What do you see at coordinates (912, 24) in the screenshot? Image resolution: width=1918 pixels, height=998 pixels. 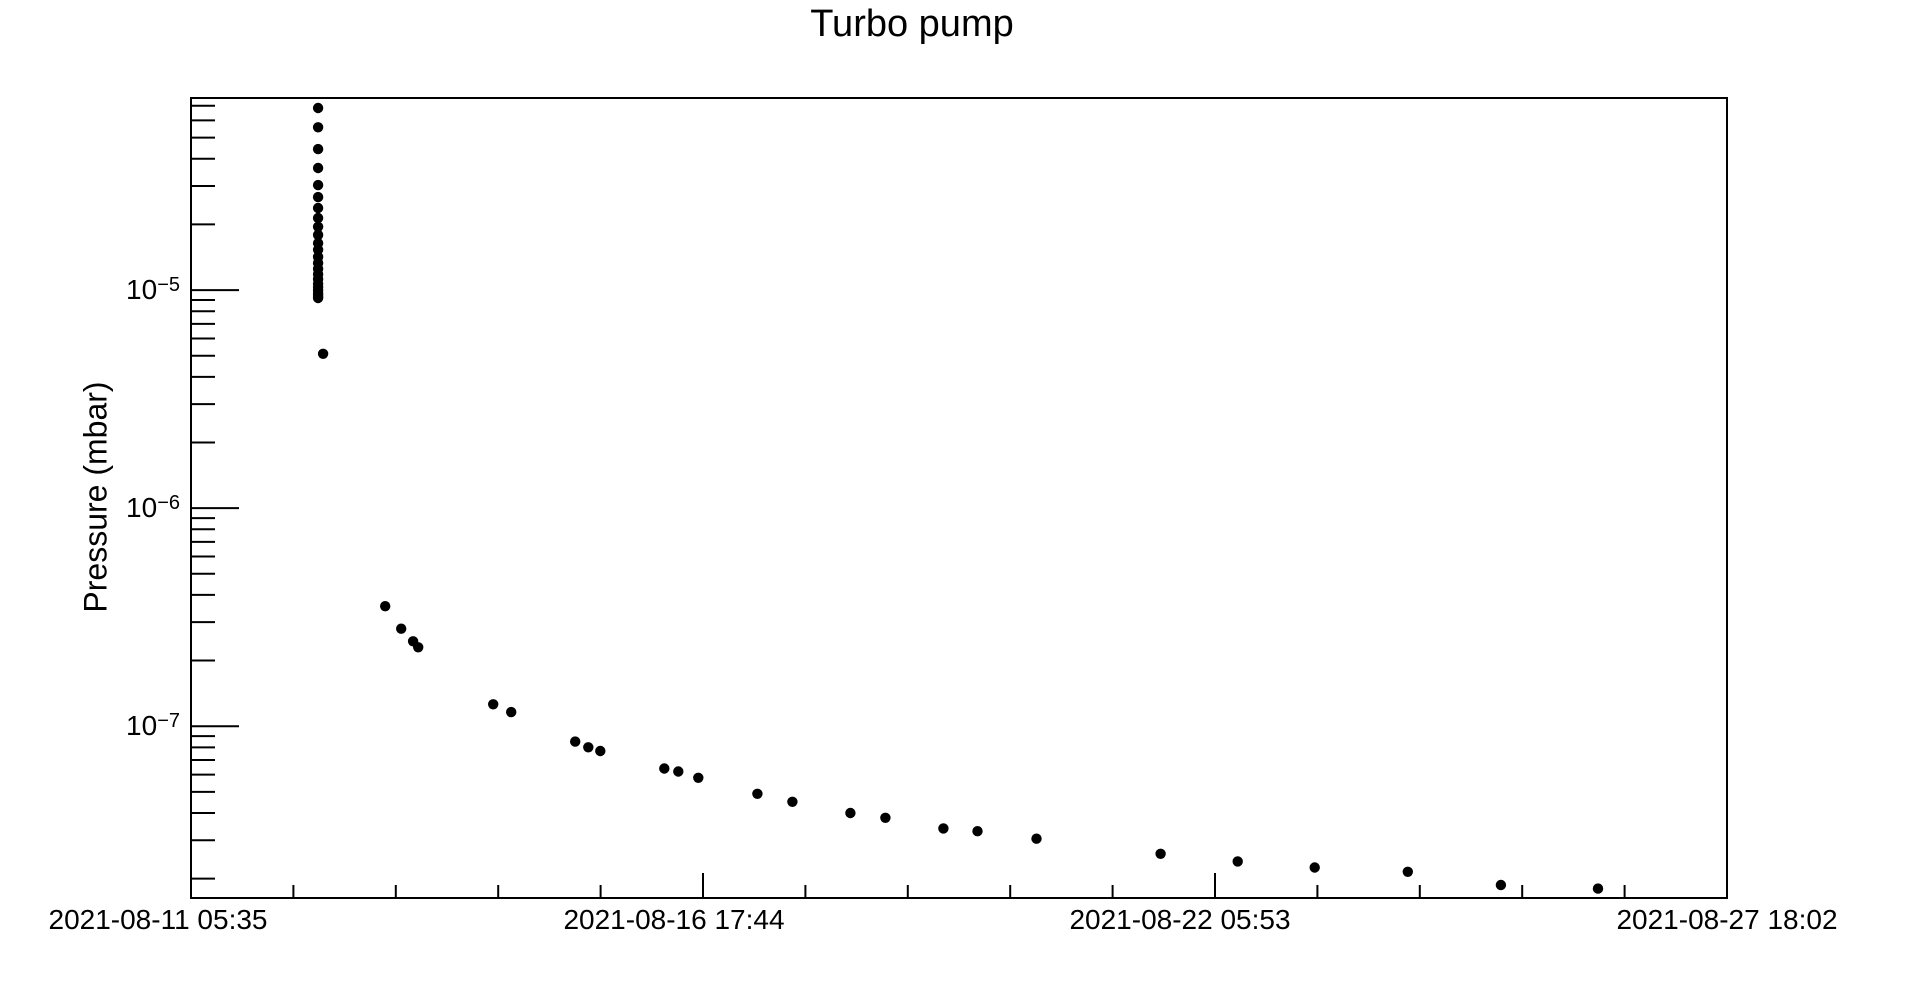 I see `chart-title: Turbo pump` at bounding box center [912, 24].